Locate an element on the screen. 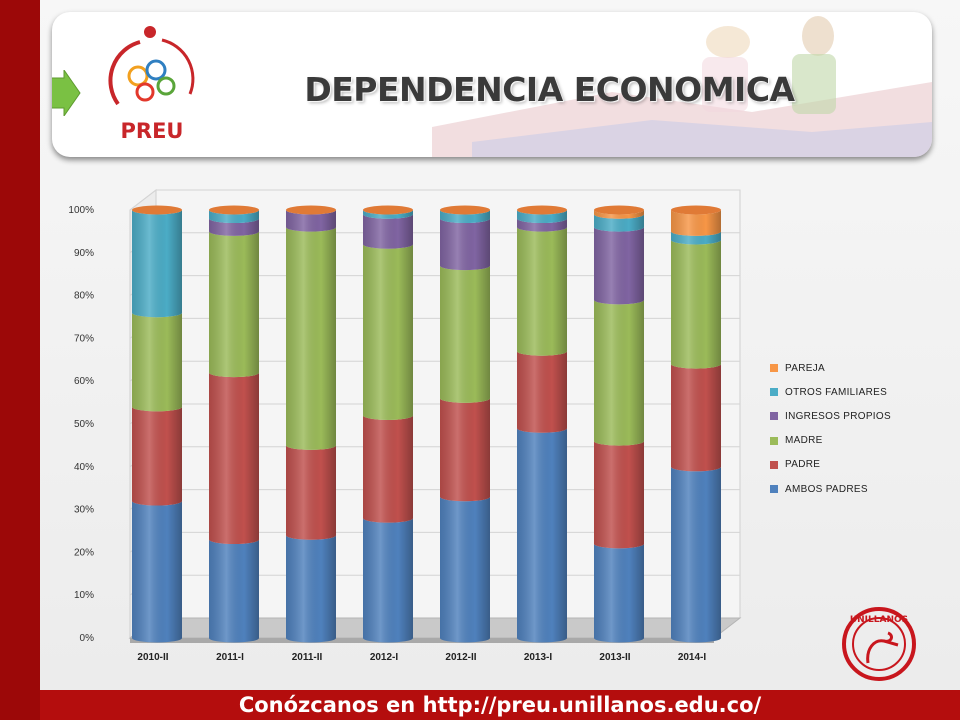 This screenshot has height=720, width=960. y-tick-label: 30% is located at coordinates (84, 510).